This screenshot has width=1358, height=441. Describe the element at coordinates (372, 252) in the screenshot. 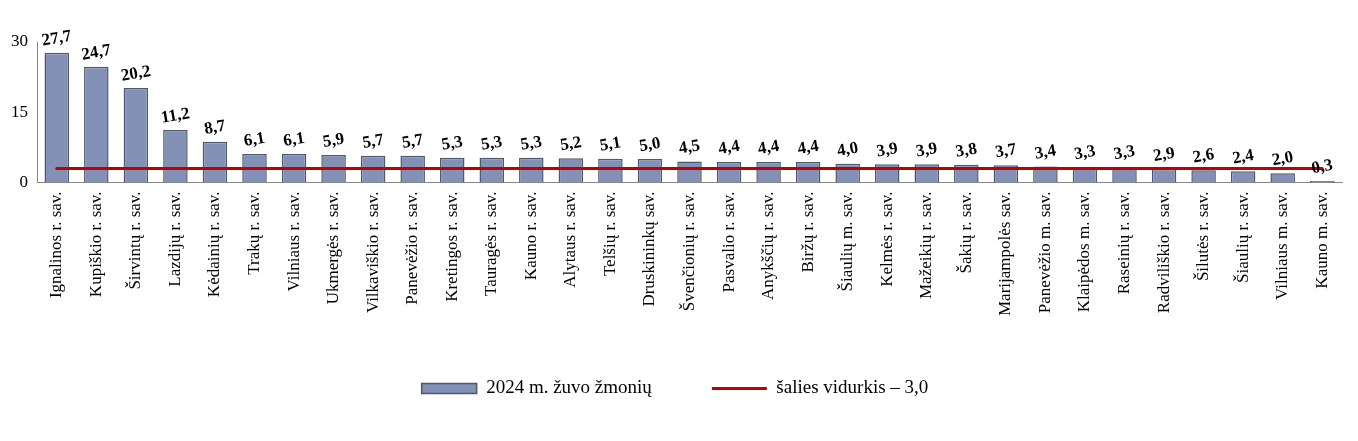

I see `x-tick-label: Vilkaviškio r. sav.` at that location.